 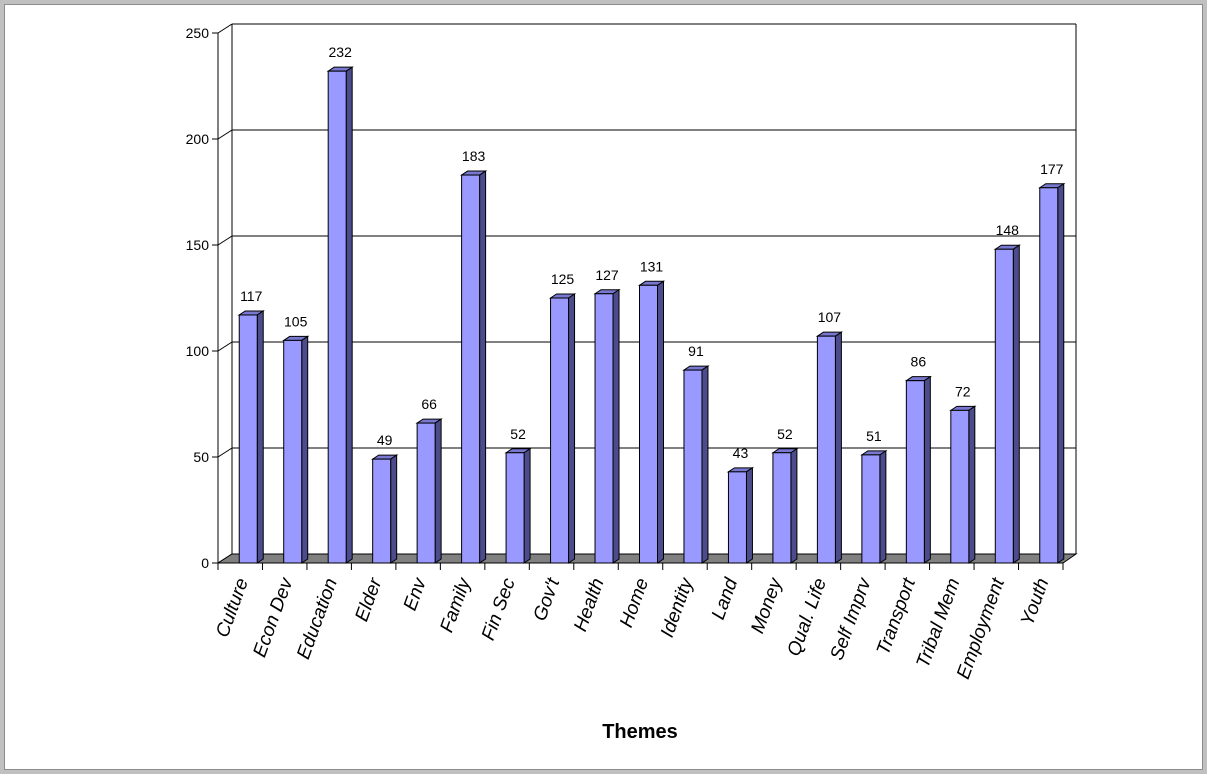 I want to click on data-label: 72, so click(x=963, y=391).